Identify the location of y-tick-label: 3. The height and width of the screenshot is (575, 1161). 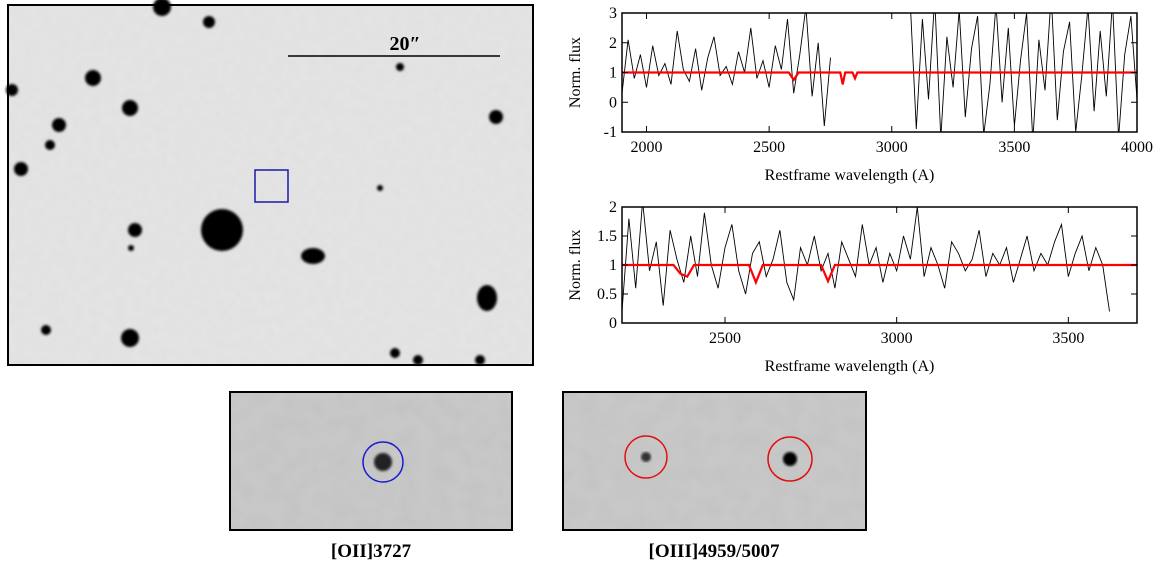
(613, 13).